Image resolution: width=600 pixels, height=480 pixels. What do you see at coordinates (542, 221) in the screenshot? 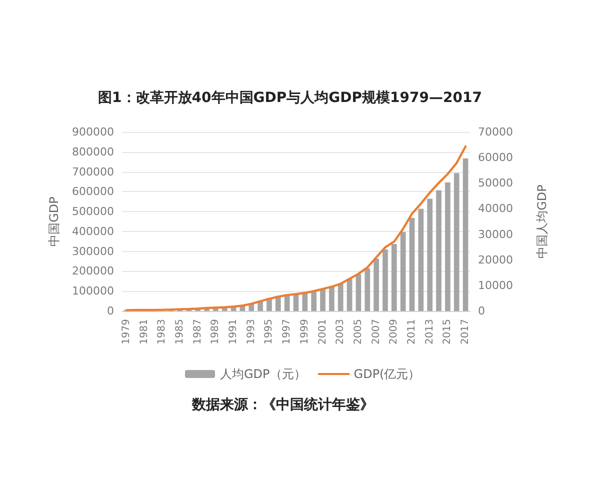
I see `y2-axis-title: 中国人均GDP` at bounding box center [542, 221].